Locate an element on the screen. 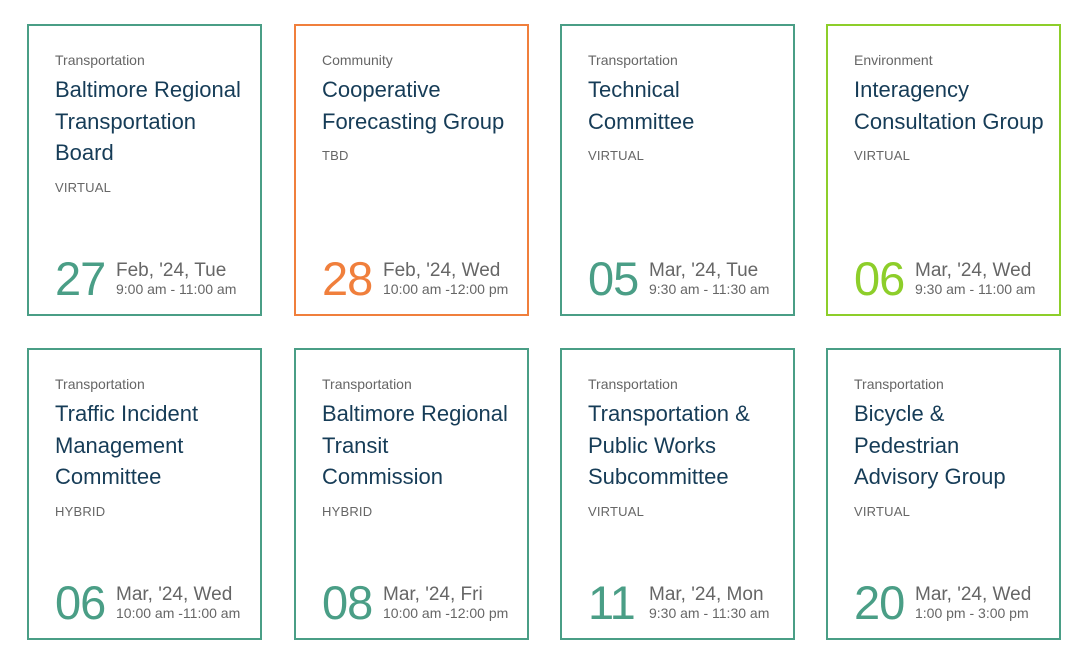 The image size is (1088, 663). meeting-date: Mar, '24, Tue is located at coordinates (704, 270).